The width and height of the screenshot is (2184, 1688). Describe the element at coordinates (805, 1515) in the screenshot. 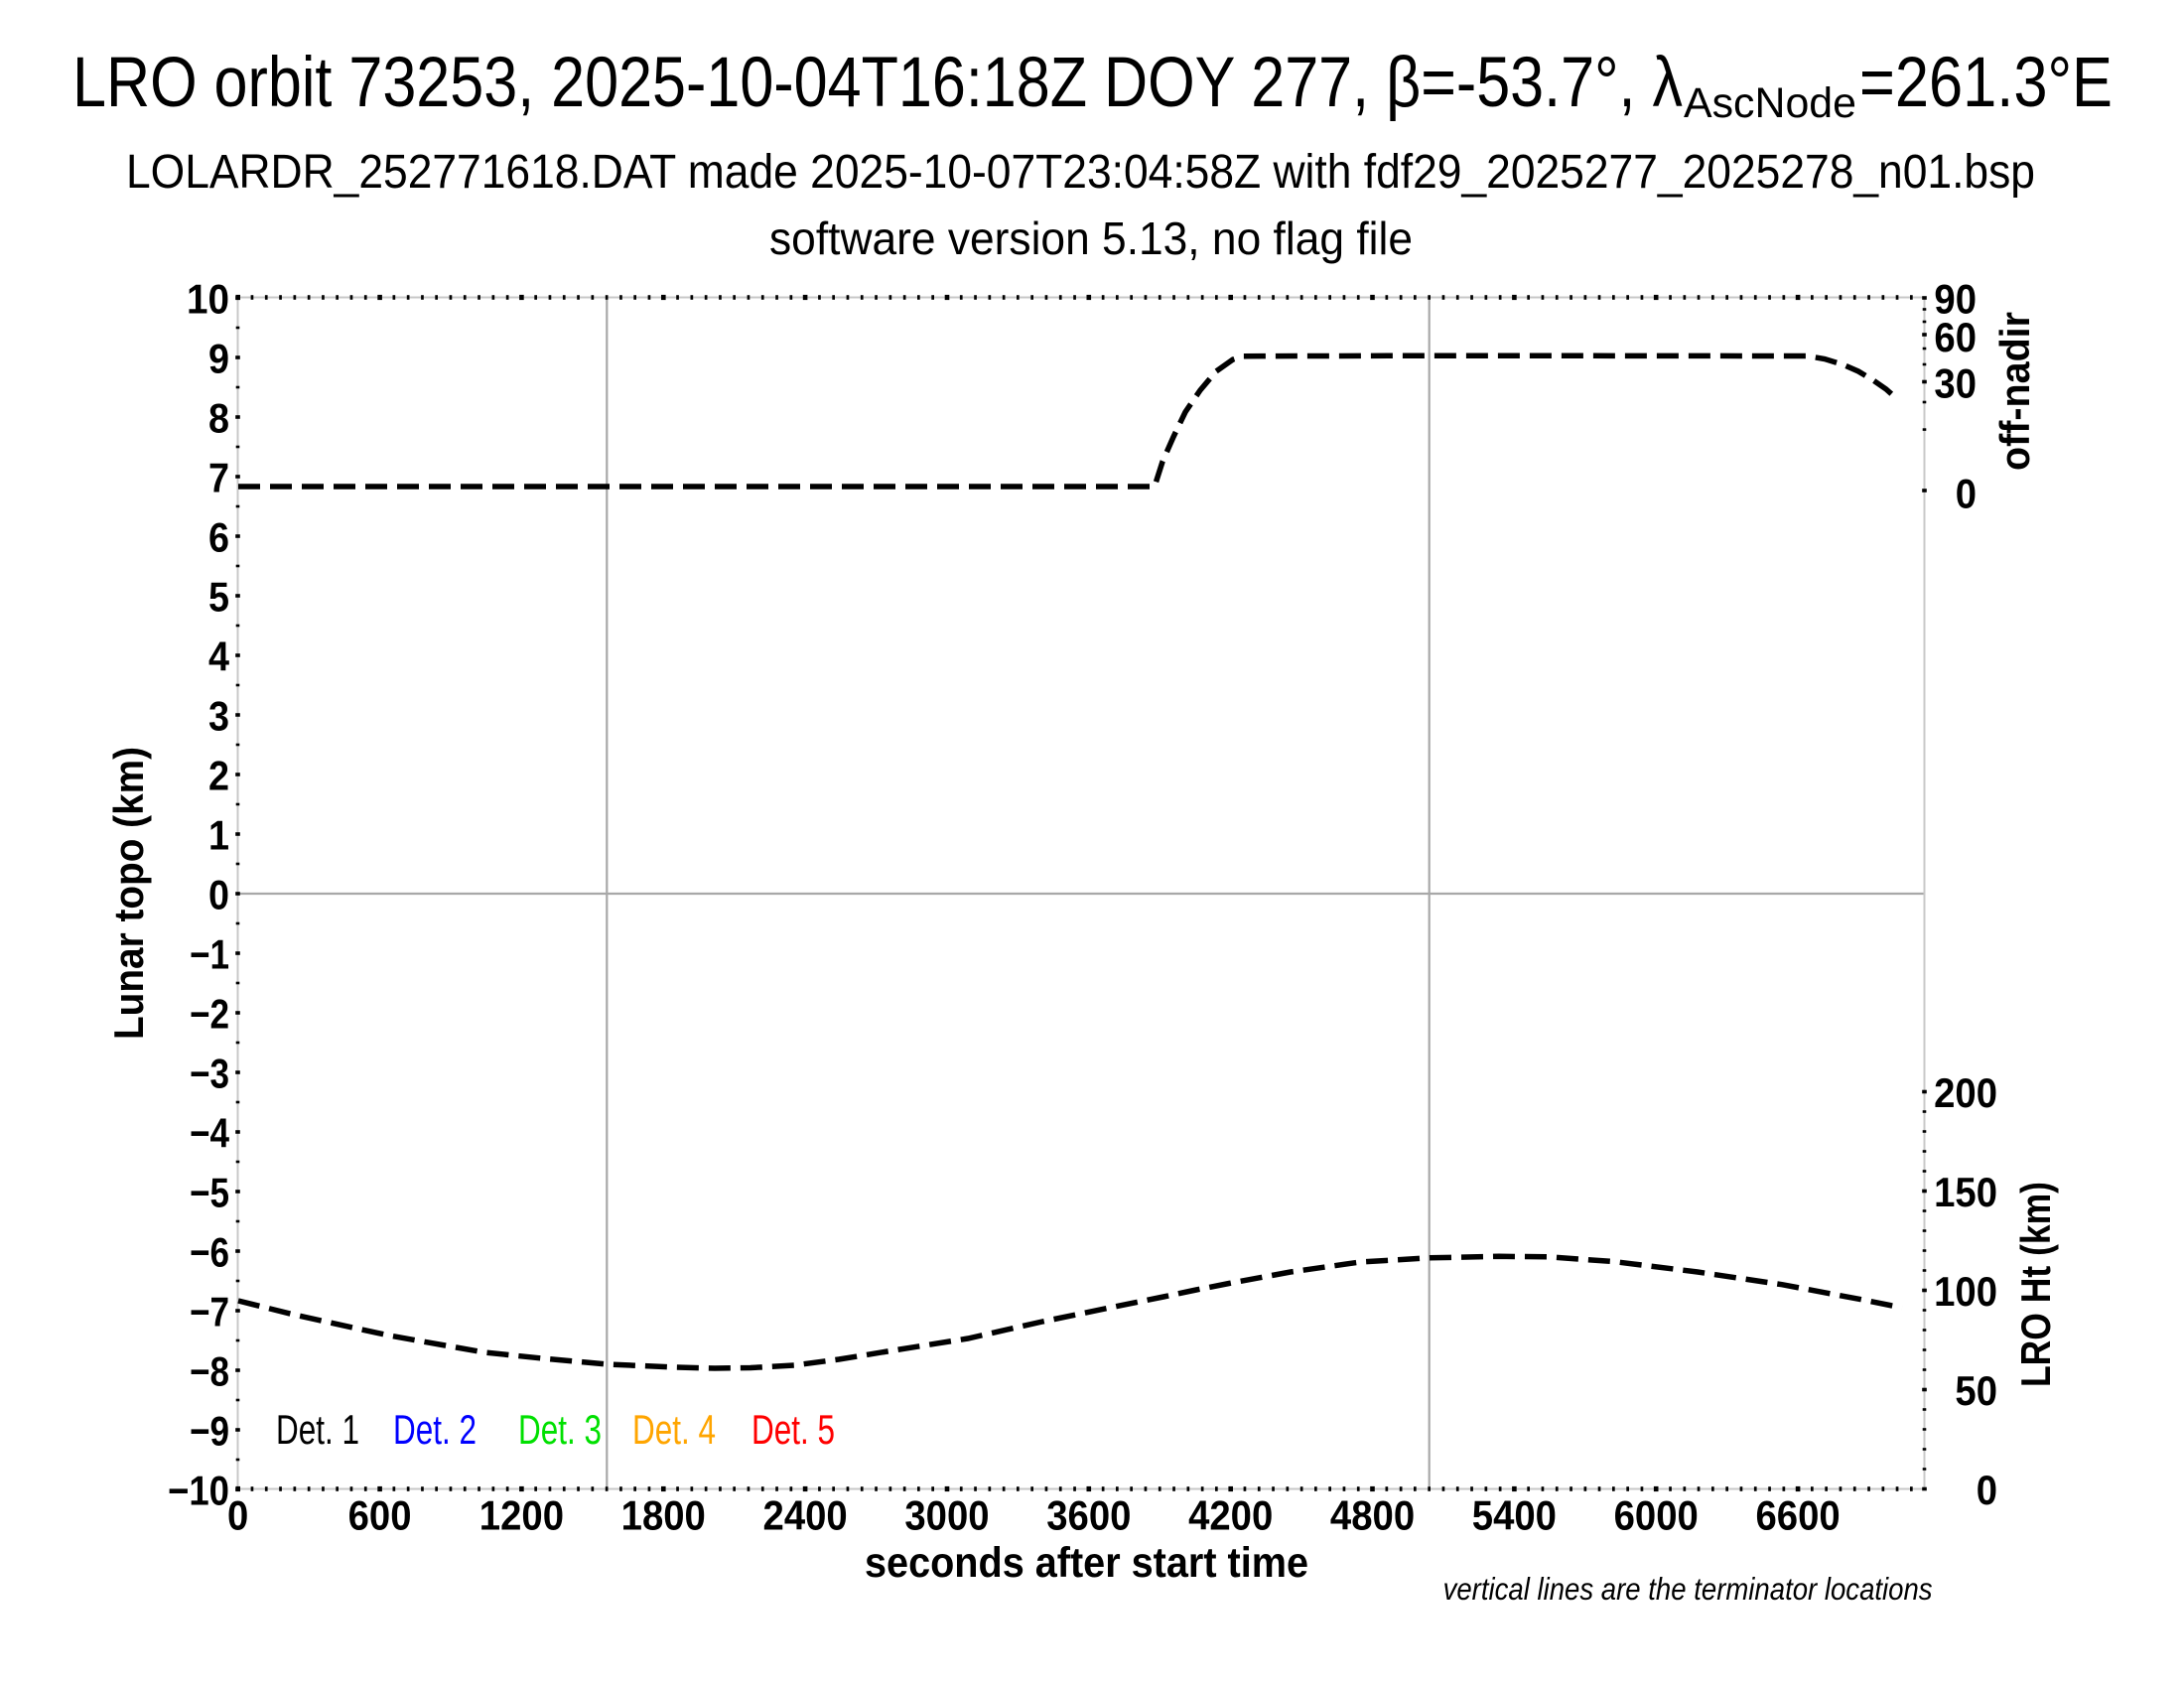

I see `svg-text: 2400` at that location.